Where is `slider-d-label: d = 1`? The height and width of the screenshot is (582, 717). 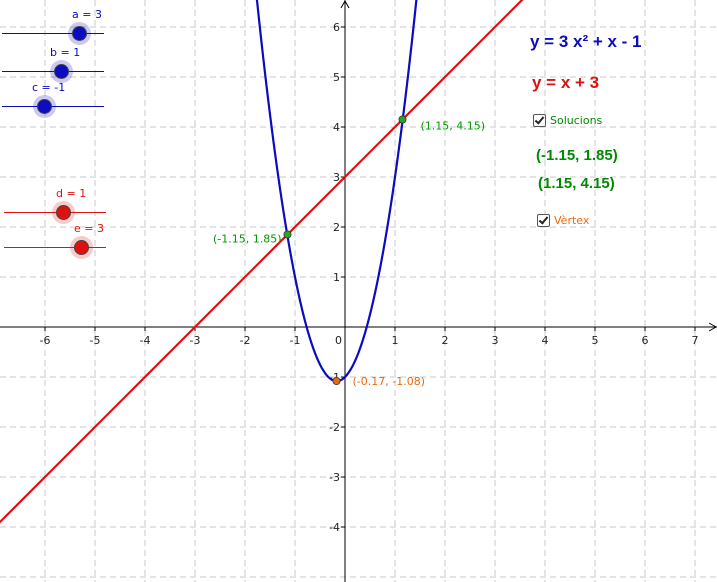 slider-d-label: d = 1 is located at coordinates (71, 193).